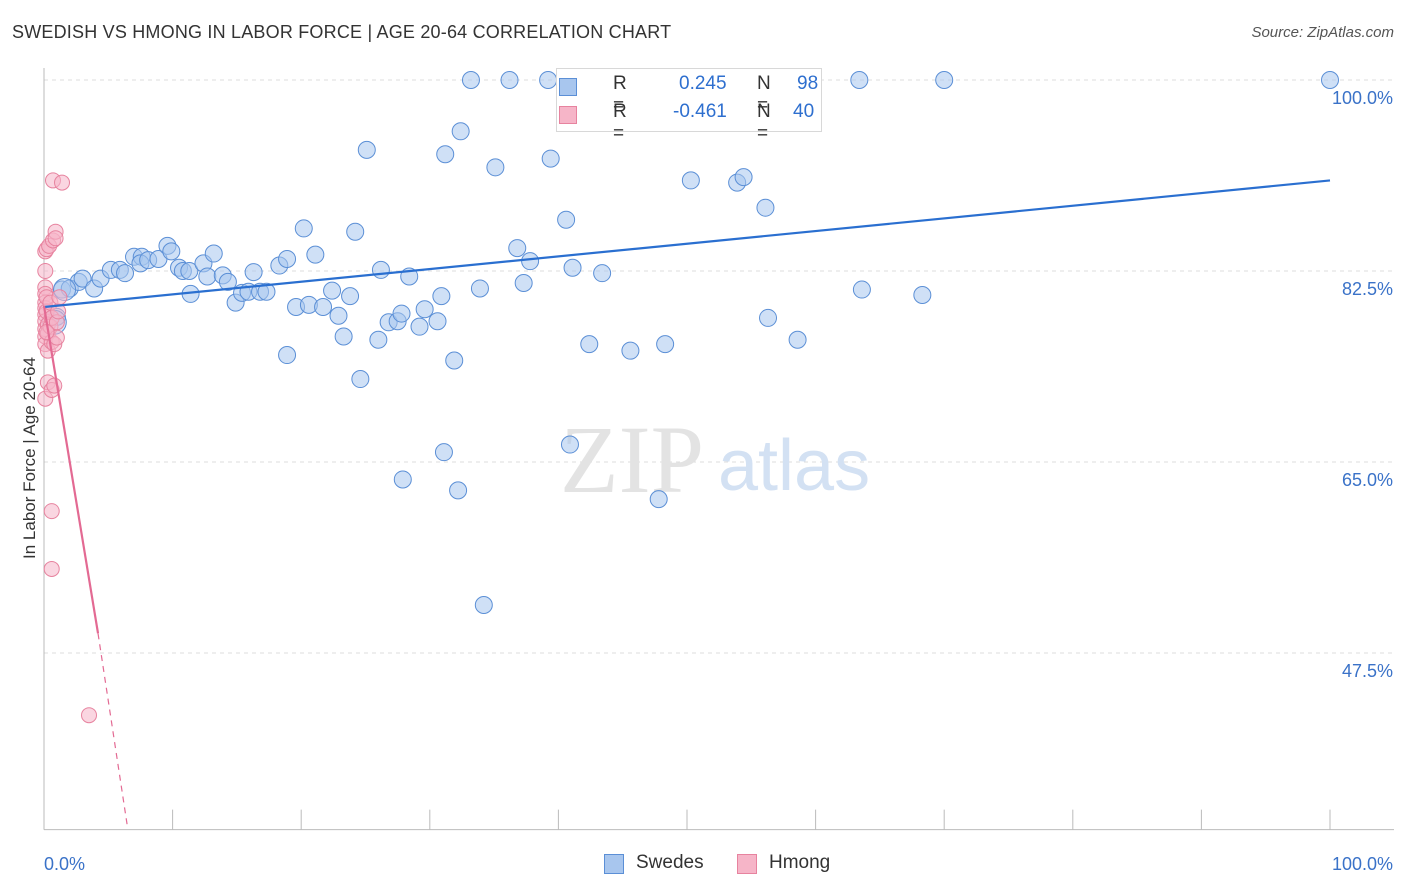 The height and width of the screenshot is (892, 1406). Describe the element at coordinates (703, 83) in the screenshot. I see `legend-r-value-swedes: 0.245` at that location.